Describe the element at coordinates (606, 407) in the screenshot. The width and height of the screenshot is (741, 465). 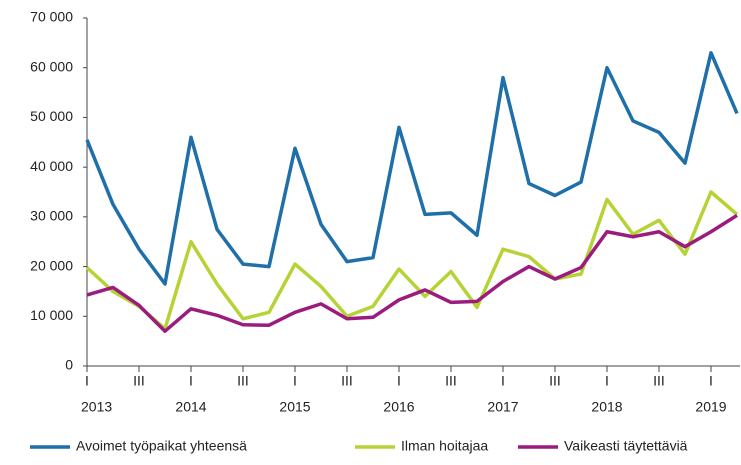
I see `year-label: 2018` at that location.